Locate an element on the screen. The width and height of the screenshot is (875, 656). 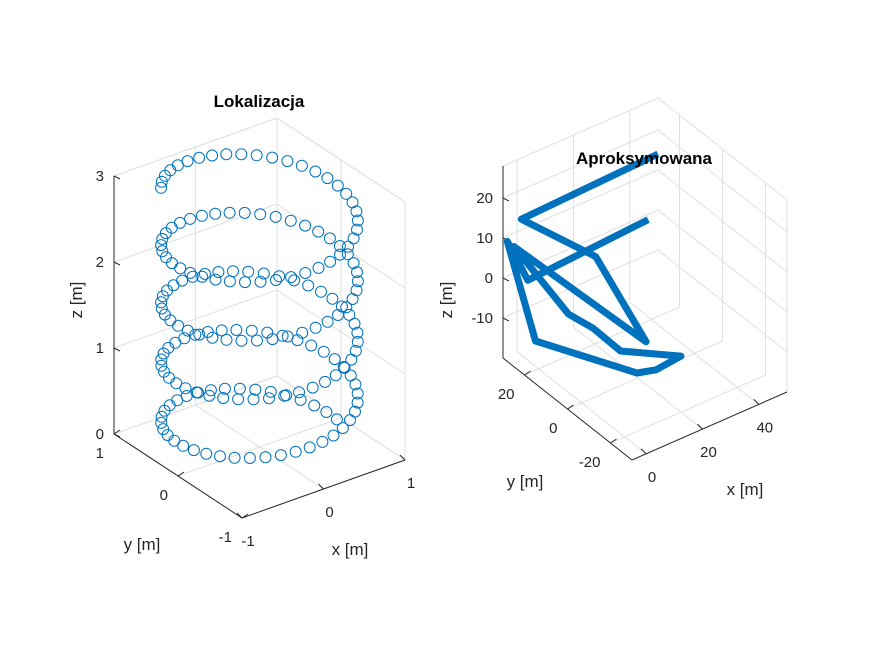
y-tick-label: 20 is located at coordinates (506, 394).